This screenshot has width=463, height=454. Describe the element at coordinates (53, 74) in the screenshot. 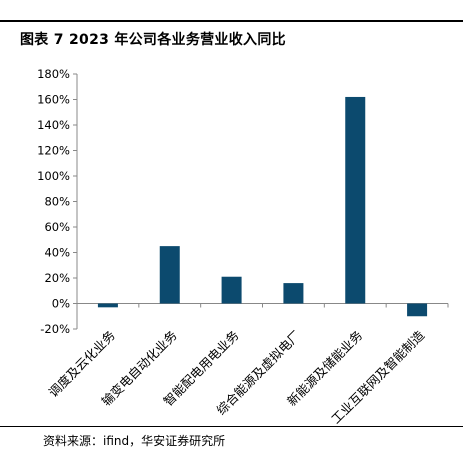

I see `y-tick-label: 180%` at that location.